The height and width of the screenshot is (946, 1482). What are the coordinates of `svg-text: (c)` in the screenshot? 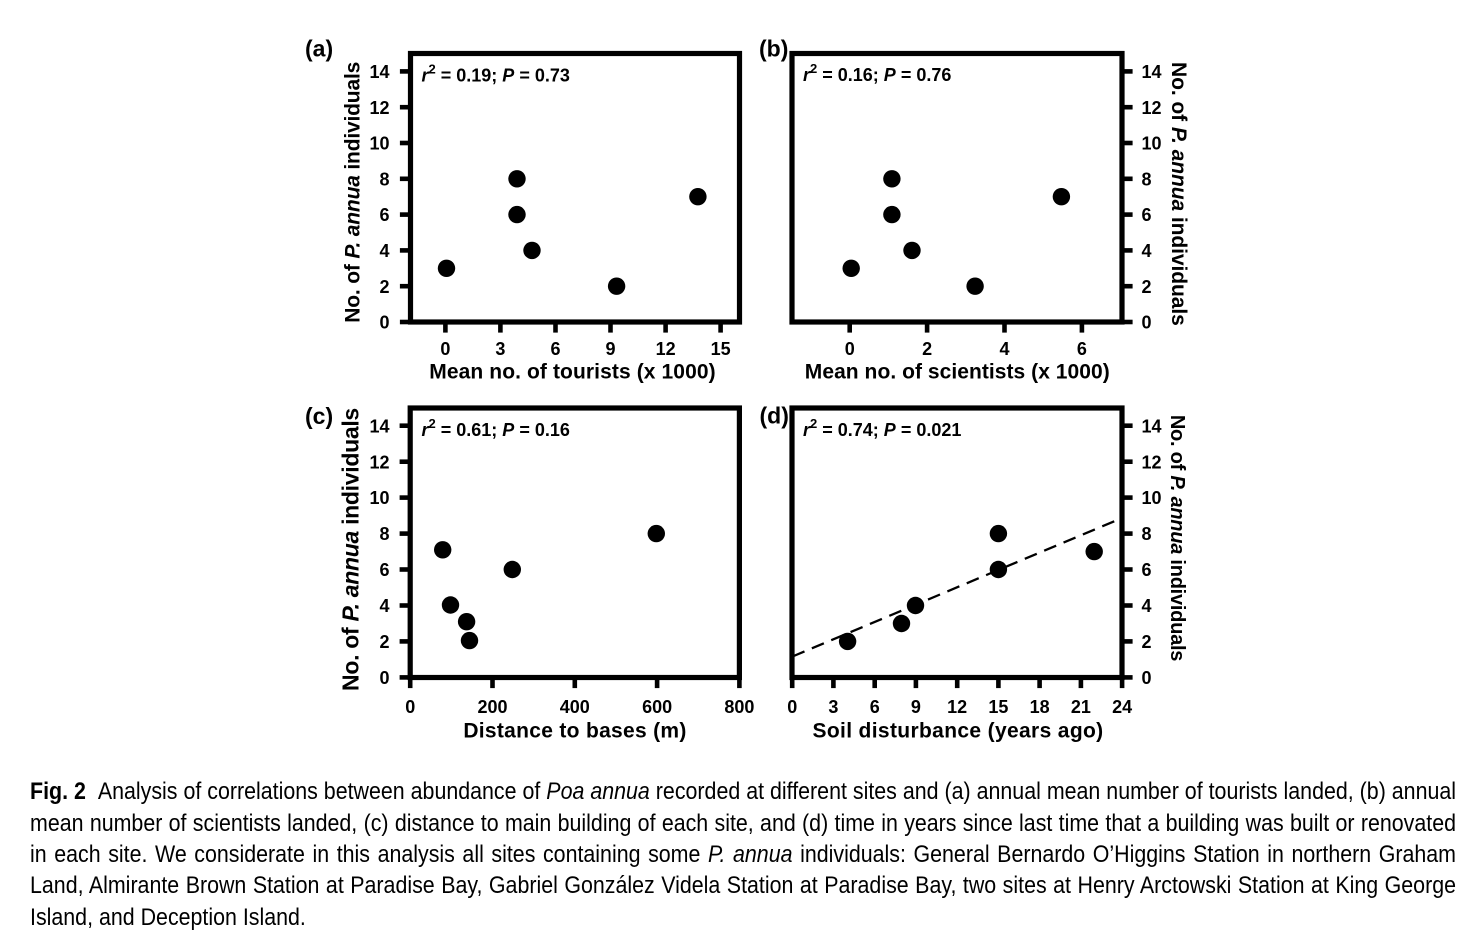 It's located at (319, 416).